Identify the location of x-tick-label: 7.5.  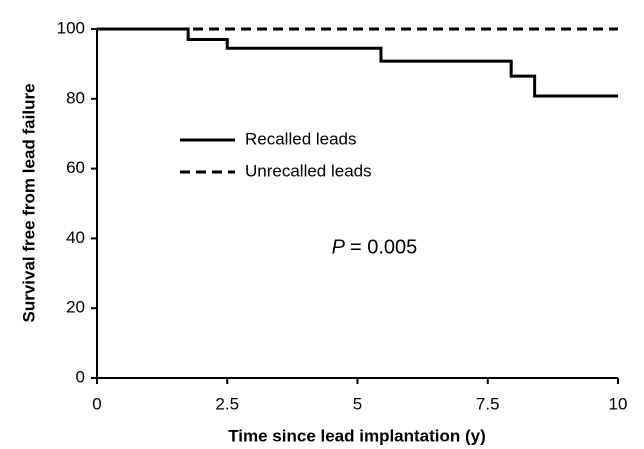
(488, 403).